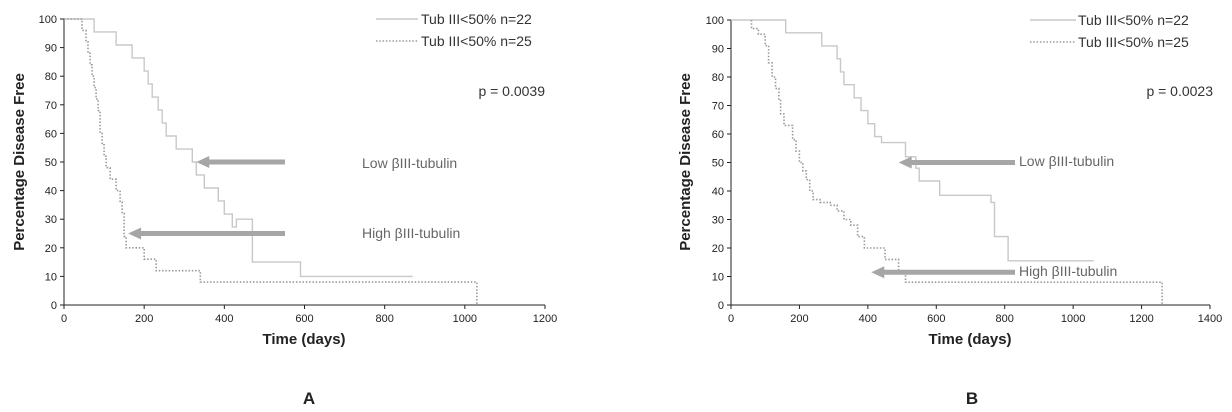  Describe the element at coordinates (476, 41) in the screenshot. I see `panel-a-legend-label: Tub III<50% n=25` at that location.